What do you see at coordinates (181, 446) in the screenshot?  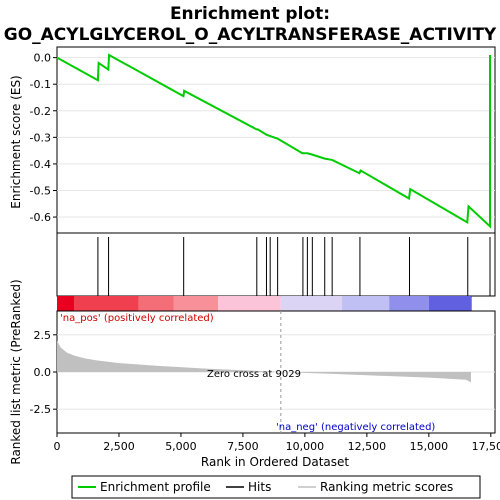 I see `x-tick-label: 5,000` at bounding box center [181, 446].